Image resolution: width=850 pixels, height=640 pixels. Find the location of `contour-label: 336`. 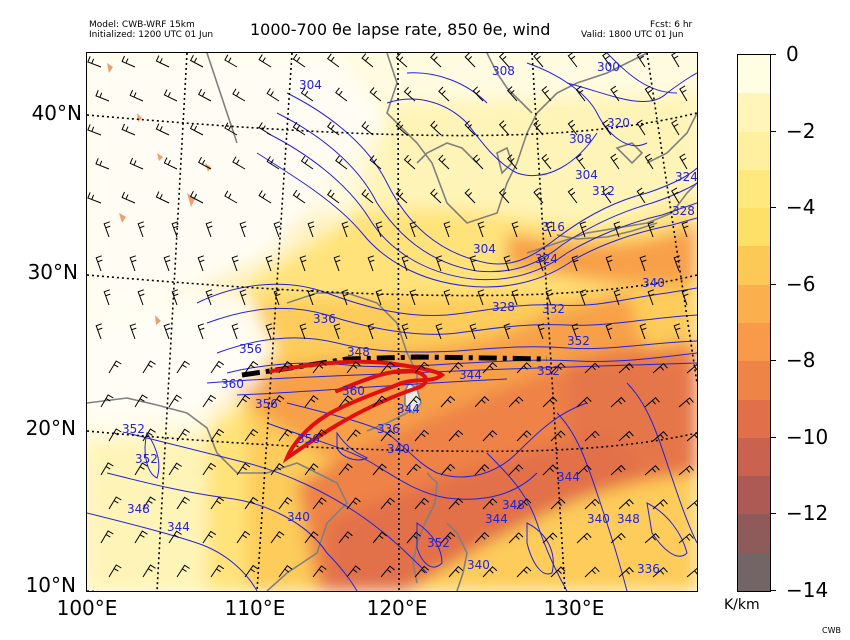

contour-label: 336 is located at coordinates (388, 429).